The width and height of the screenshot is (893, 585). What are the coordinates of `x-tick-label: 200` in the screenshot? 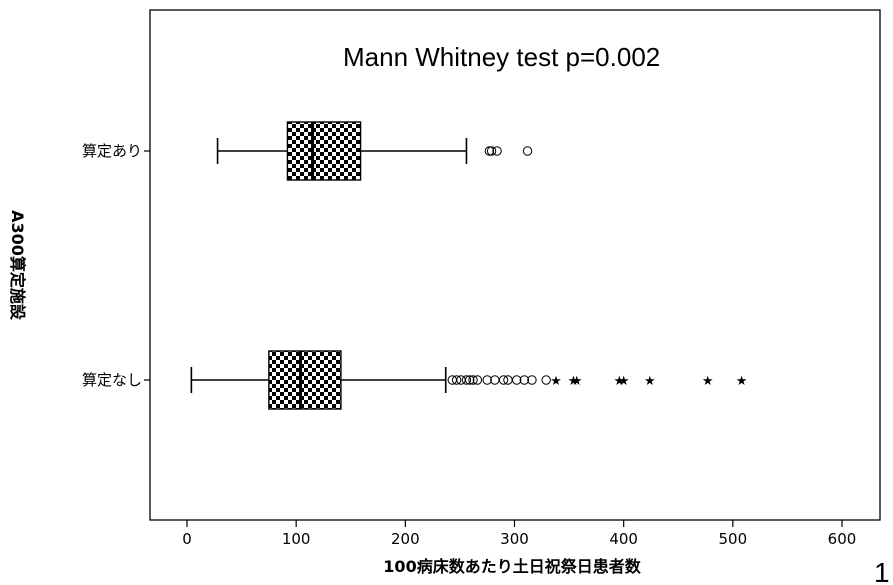 It's located at (405, 539).